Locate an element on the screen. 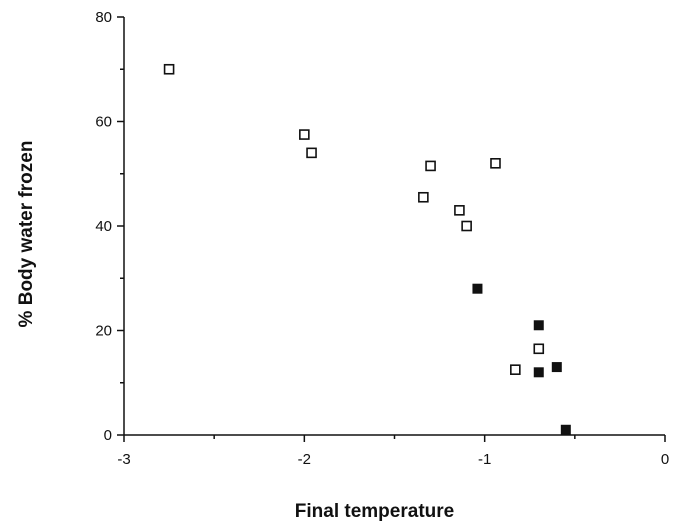 This screenshot has width=681, height=526. y-tick-label: 80 is located at coordinates (103, 17).